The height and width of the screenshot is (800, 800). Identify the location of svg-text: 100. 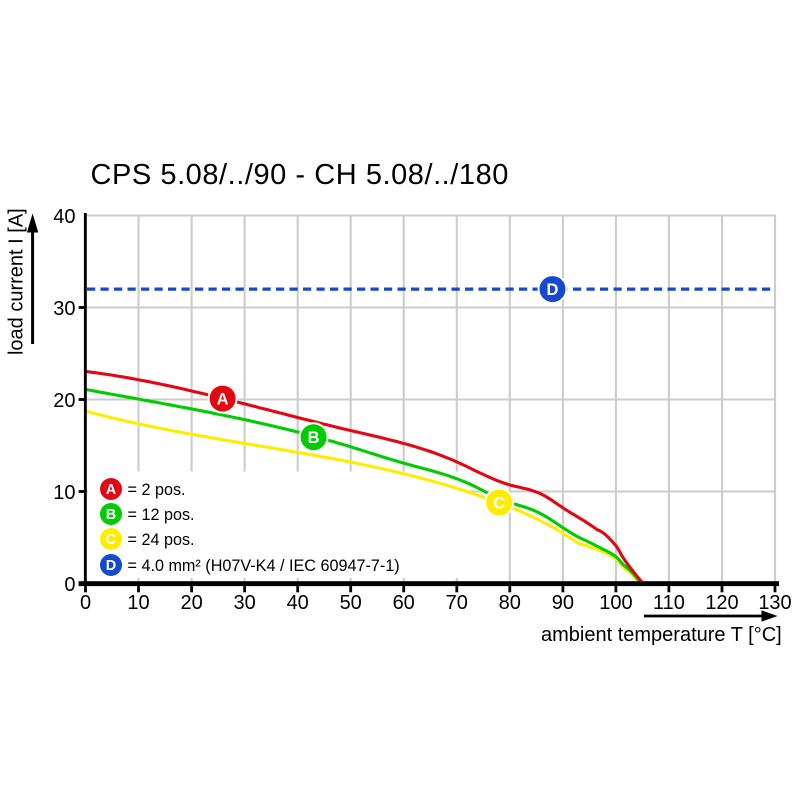
(615, 603).